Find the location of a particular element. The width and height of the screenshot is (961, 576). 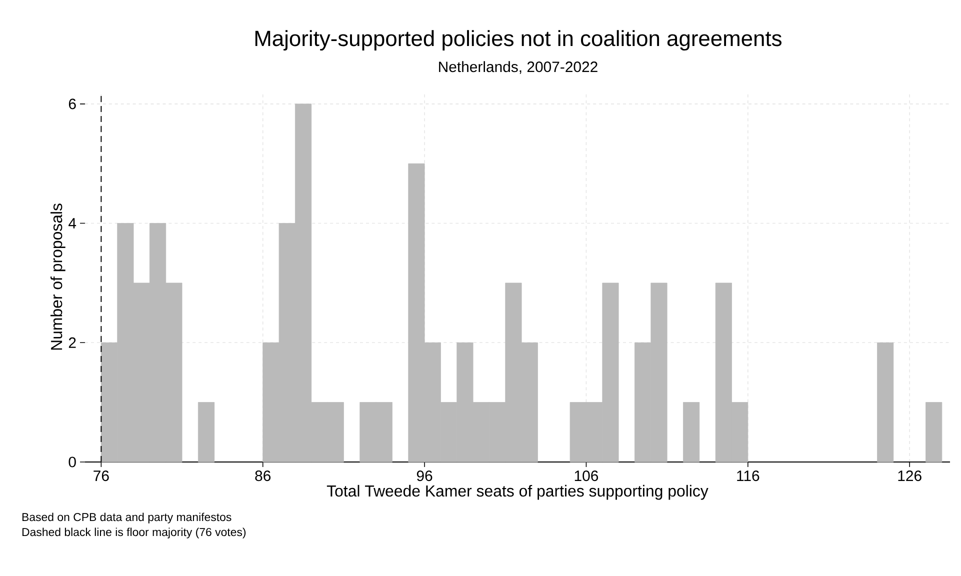

x-tick-label: 86 is located at coordinates (263, 476).